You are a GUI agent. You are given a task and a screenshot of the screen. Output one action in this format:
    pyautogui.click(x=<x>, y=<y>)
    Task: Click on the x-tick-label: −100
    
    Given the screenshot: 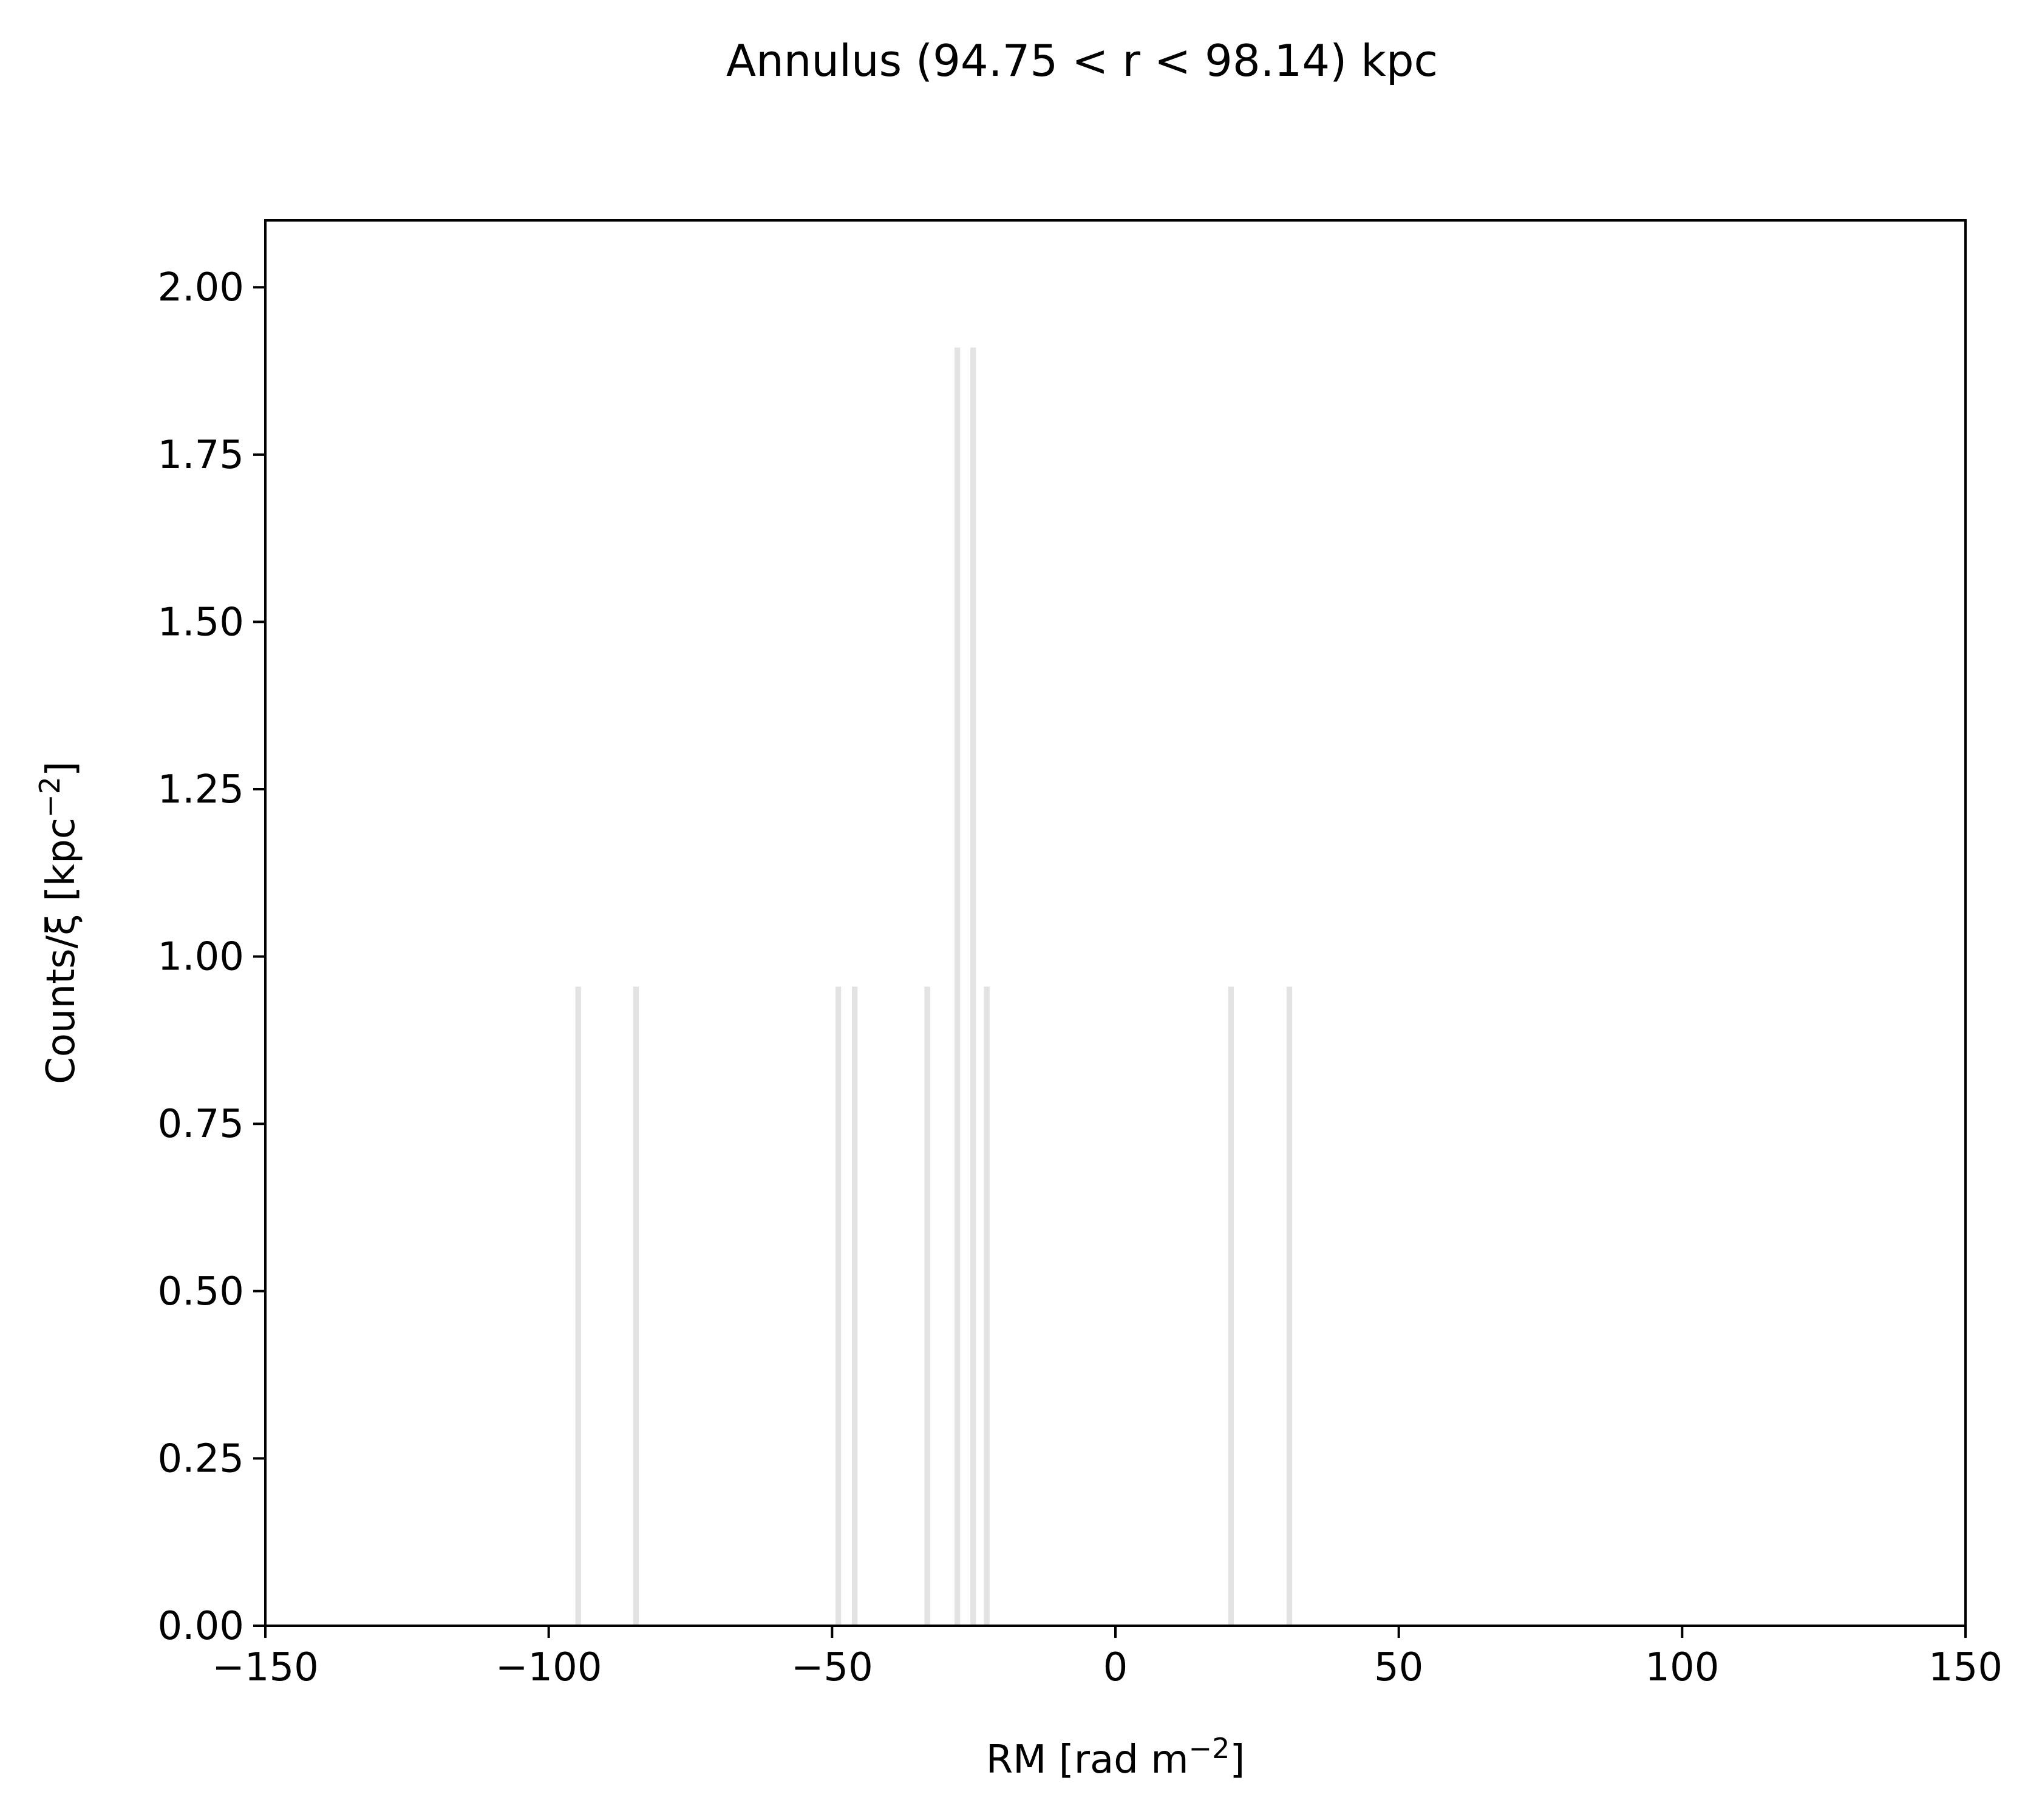 What is the action you would take?
    pyautogui.click(x=548, y=1667)
    